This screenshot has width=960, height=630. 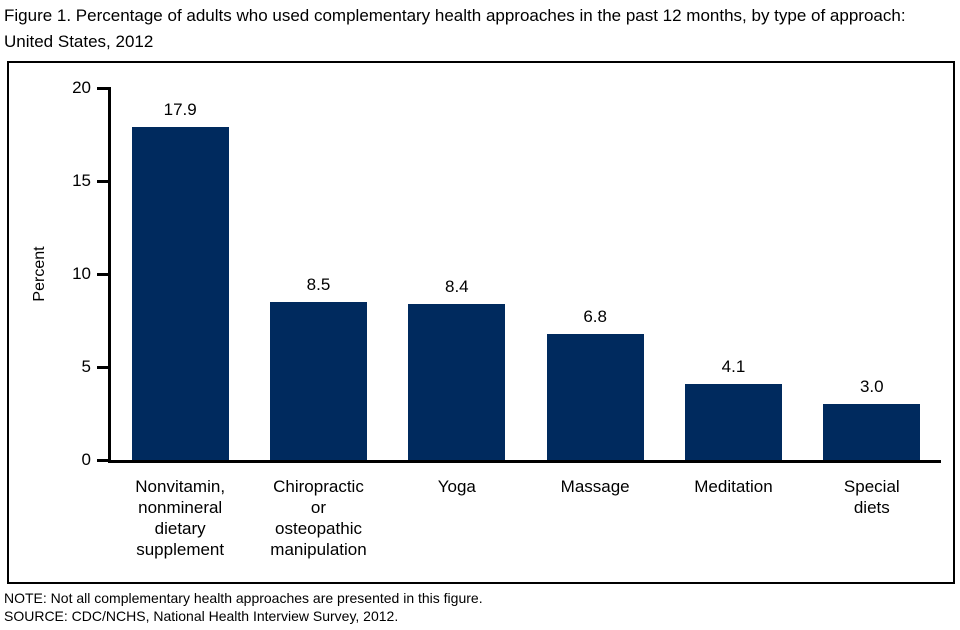 What do you see at coordinates (871, 497) in the screenshot?
I see `x-category-label: Special diets` at bounding box center [871, 497].